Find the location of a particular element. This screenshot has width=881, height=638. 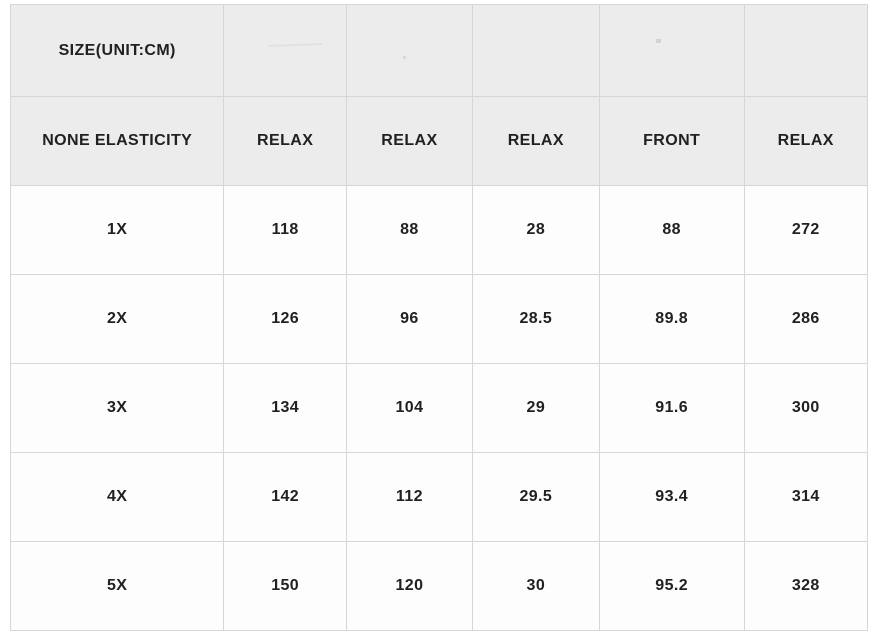

table-row: 1X 118 88 28 88 272 is located at coordinates (439, 230).